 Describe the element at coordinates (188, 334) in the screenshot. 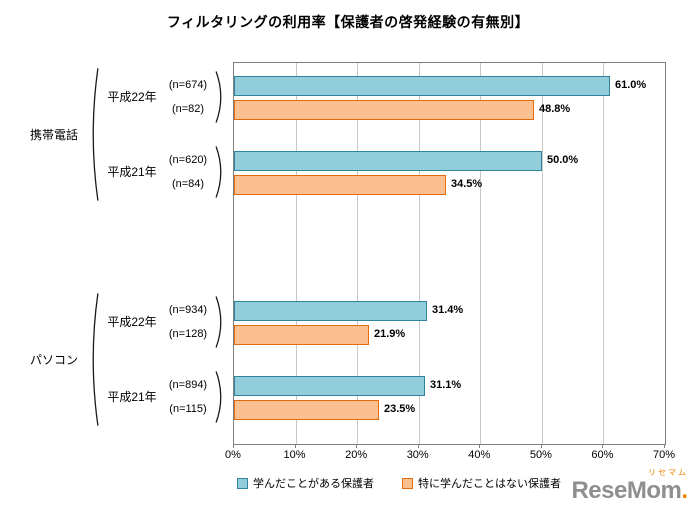

I see `n-label: (n=128)` at that location.